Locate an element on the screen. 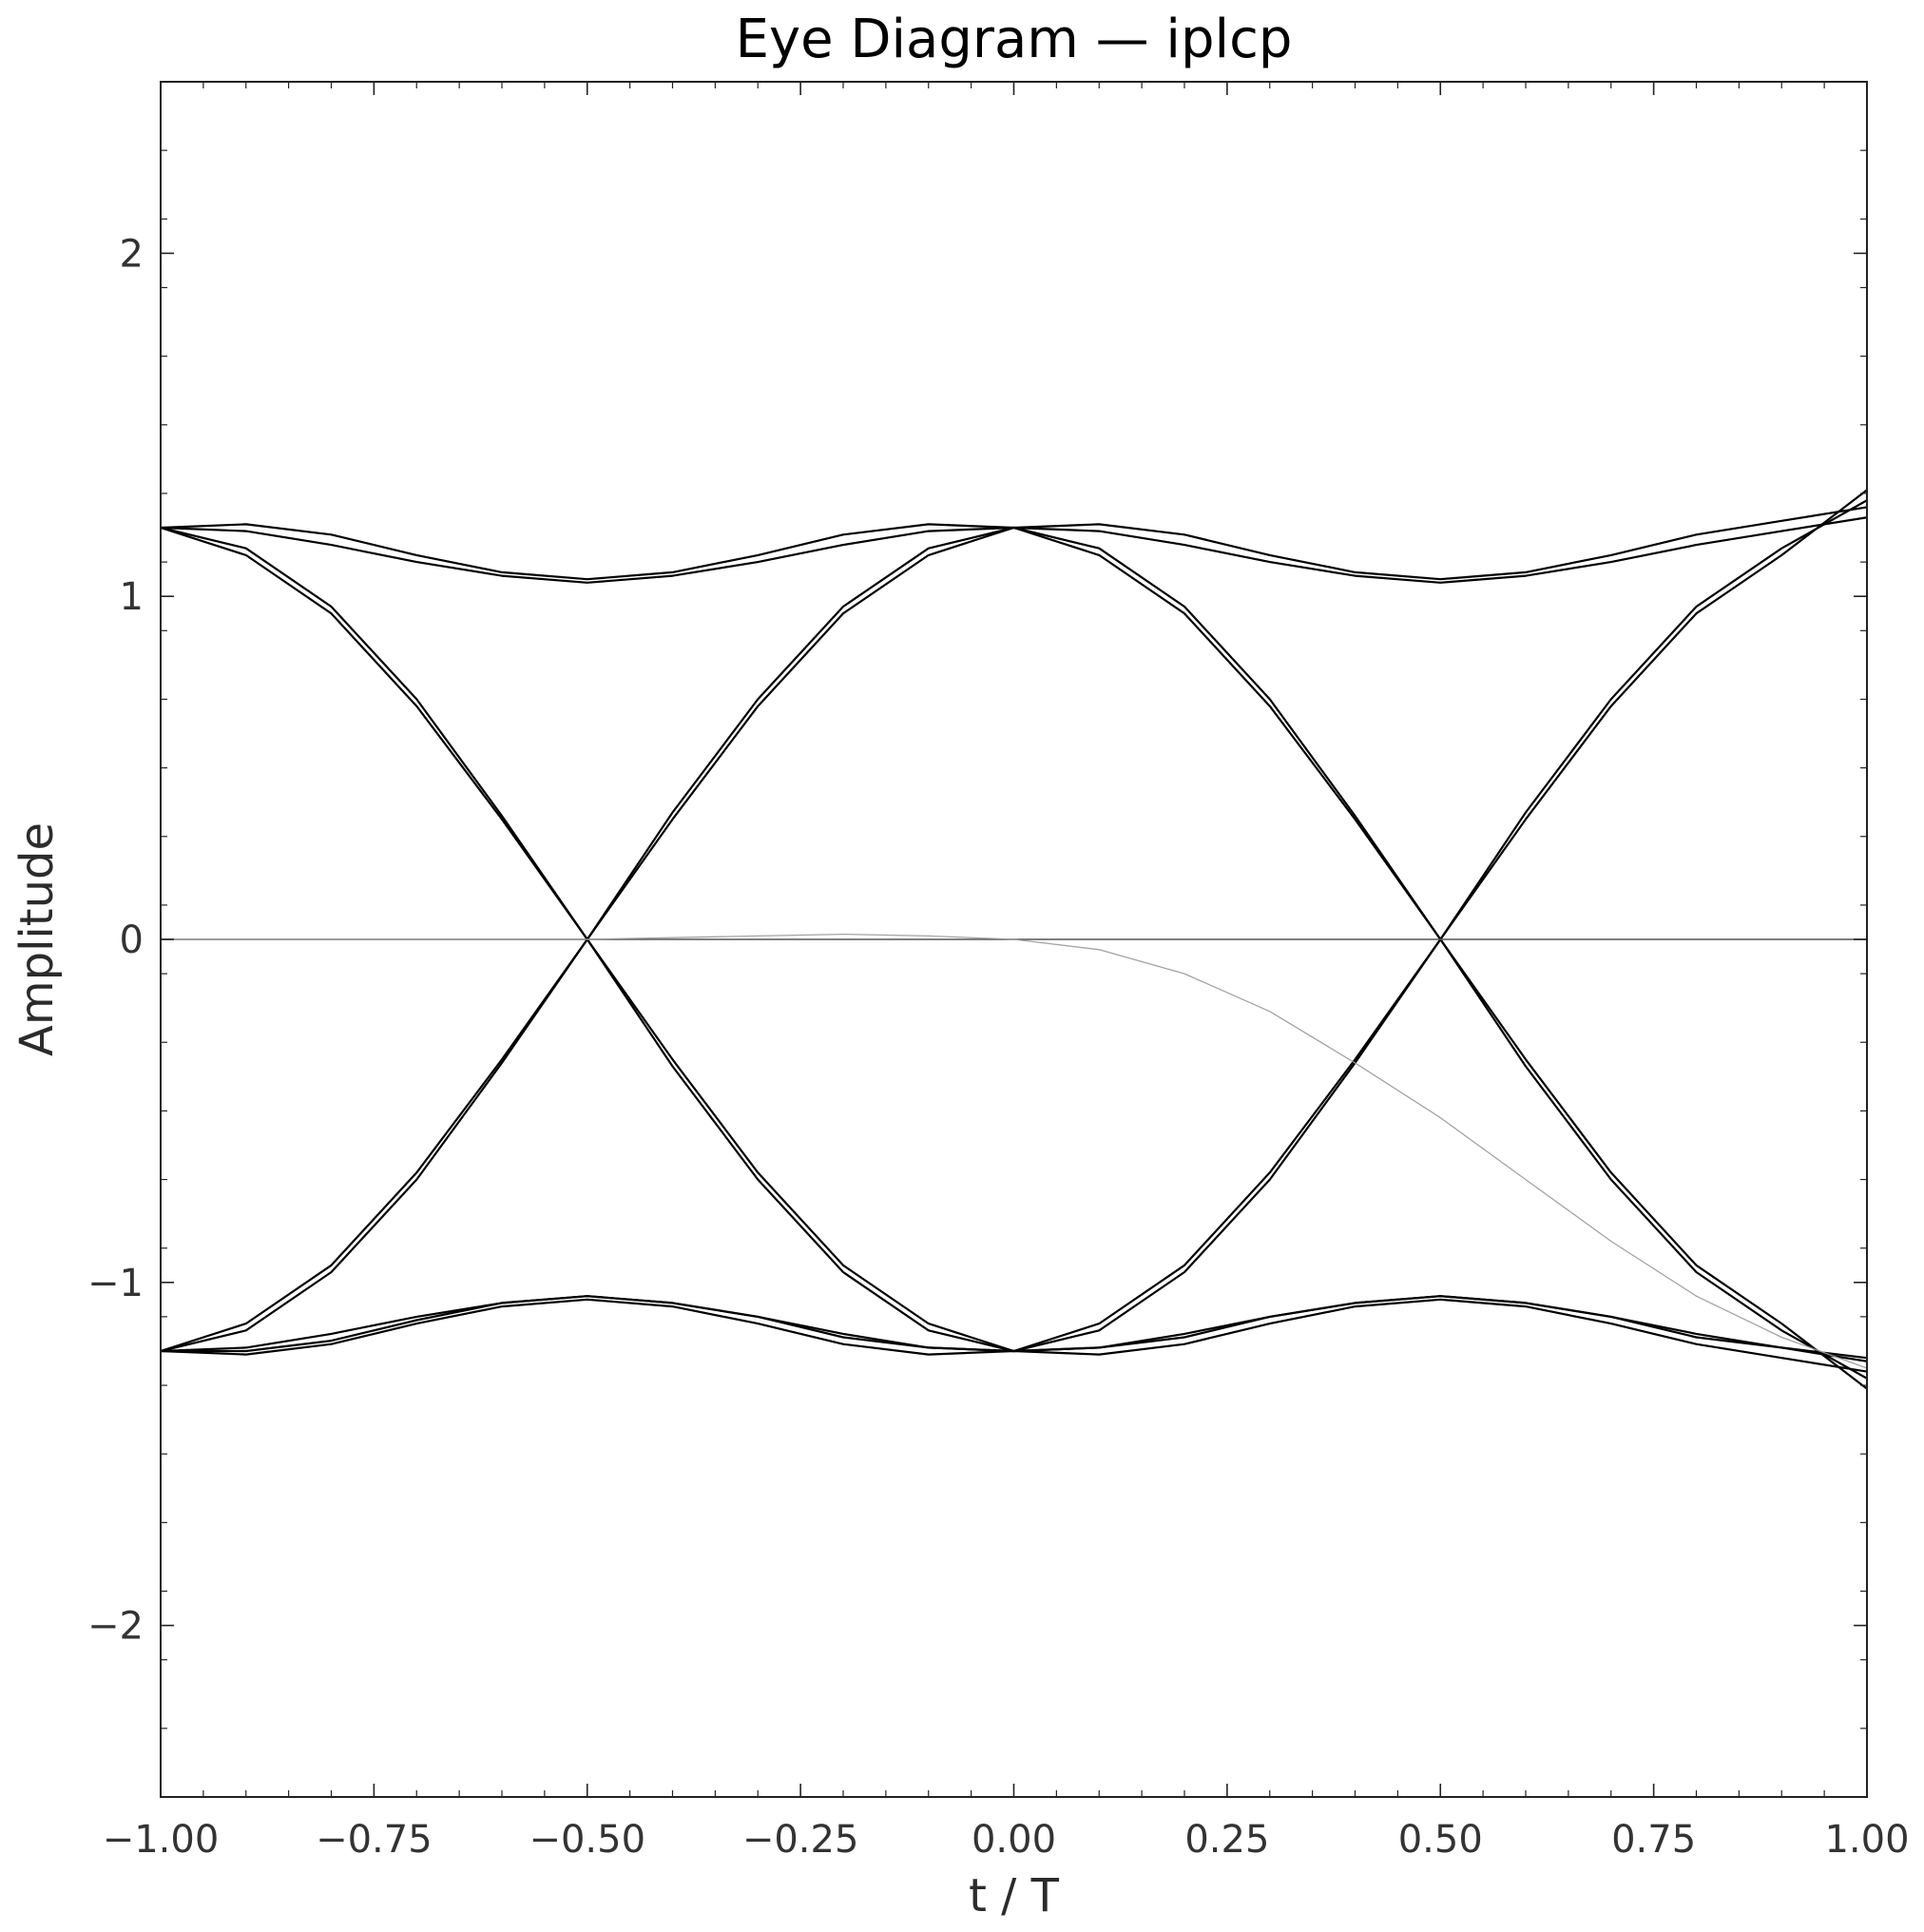  y-tick-label: 0 is located at coordinates (132, 940).